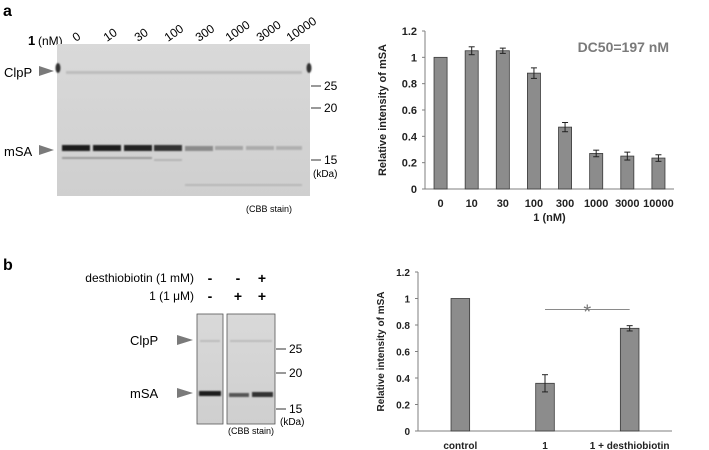 The image size is (709, 450). What do you see at coordinates (296, 409) in the screenshot?
I see `gel-b-marker-15: 15` at bounding box center [296, 409].